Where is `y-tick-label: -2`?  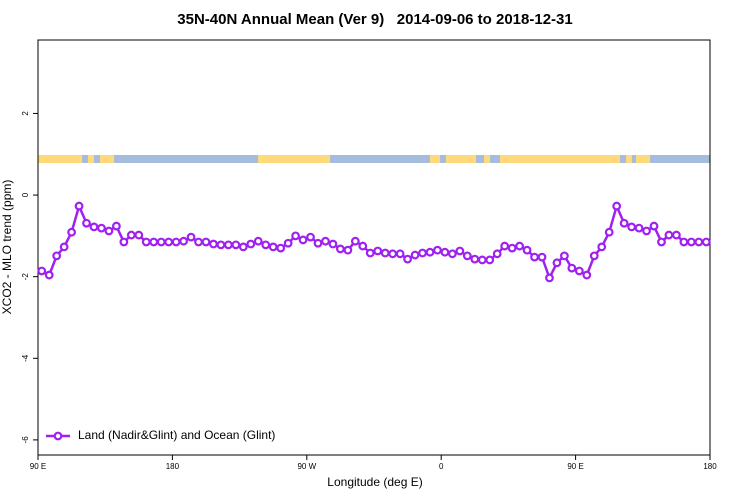 y-tick-label: -2 is located at coordinates (25, 277).